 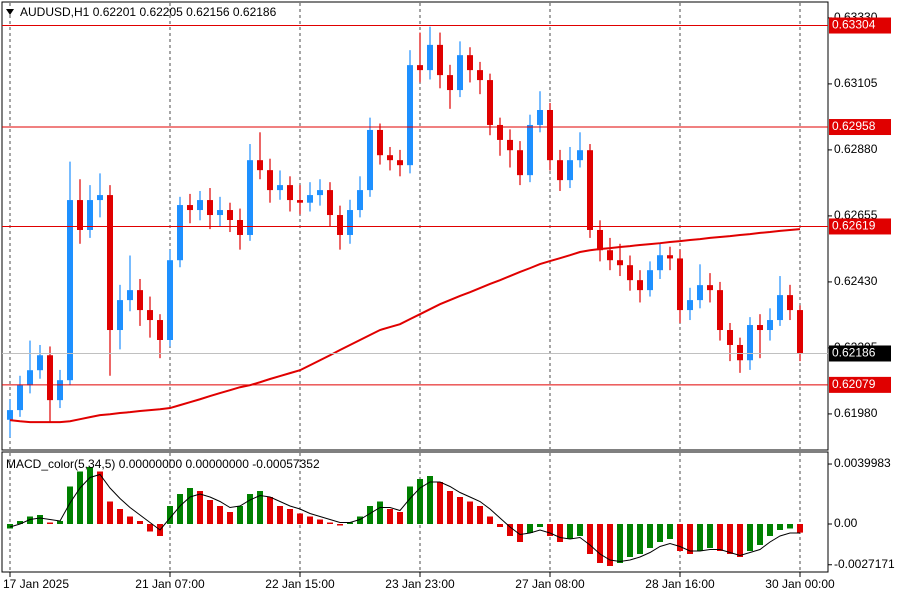 What do you see at coordinates (170, 584) in the screenshot?
I see `x-tick-label: 21 Jan 07:00` at bounding box center [170, 584].